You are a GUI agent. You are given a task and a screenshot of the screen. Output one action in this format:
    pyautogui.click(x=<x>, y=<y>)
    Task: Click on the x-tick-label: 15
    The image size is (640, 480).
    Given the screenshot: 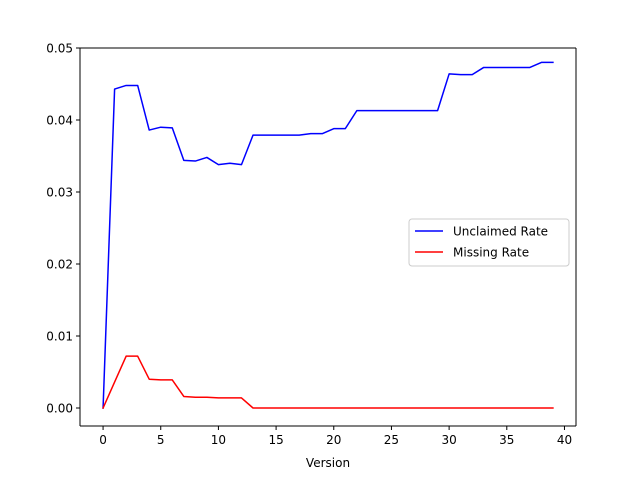 What is the action you would take?
    pyautogui.click(x=275, y=440)
    